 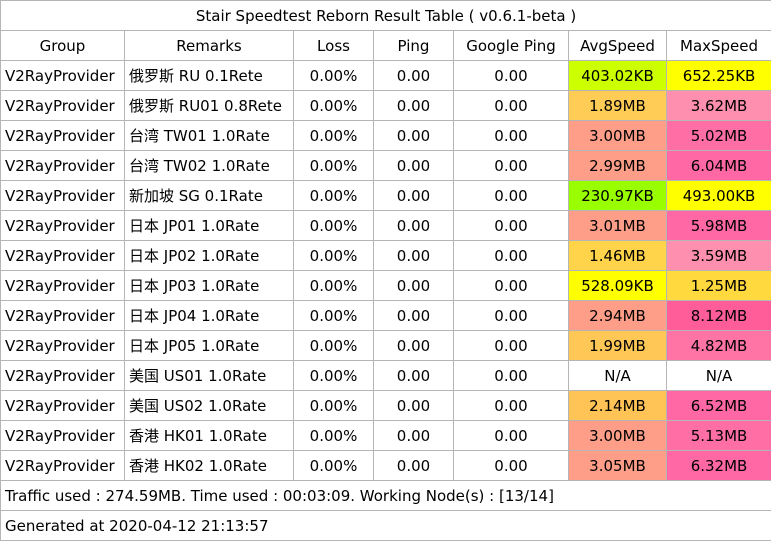 What do you see at coordinates (618, 226) in the screenshot?
I see `cell-avg-speed: 3.01MB` at bounding box center [618, 226].